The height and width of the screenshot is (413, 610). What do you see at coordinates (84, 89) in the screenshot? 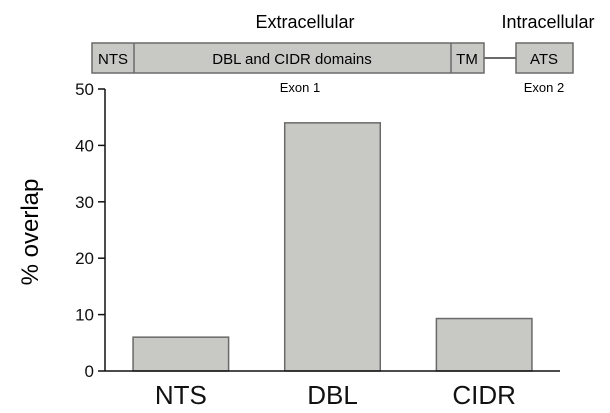
I see `y-tick-label: 50` at bounding box center [84, 89].